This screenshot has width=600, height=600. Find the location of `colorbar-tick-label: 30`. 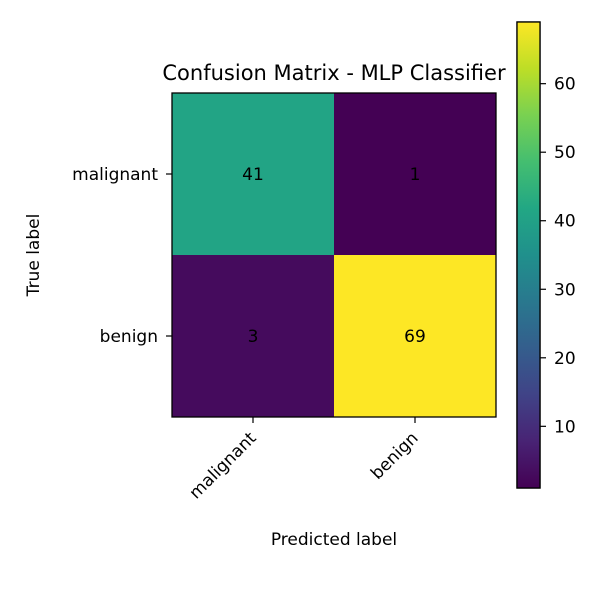

colorbar-tick-label: 30 is located at coordinates (565, 290).